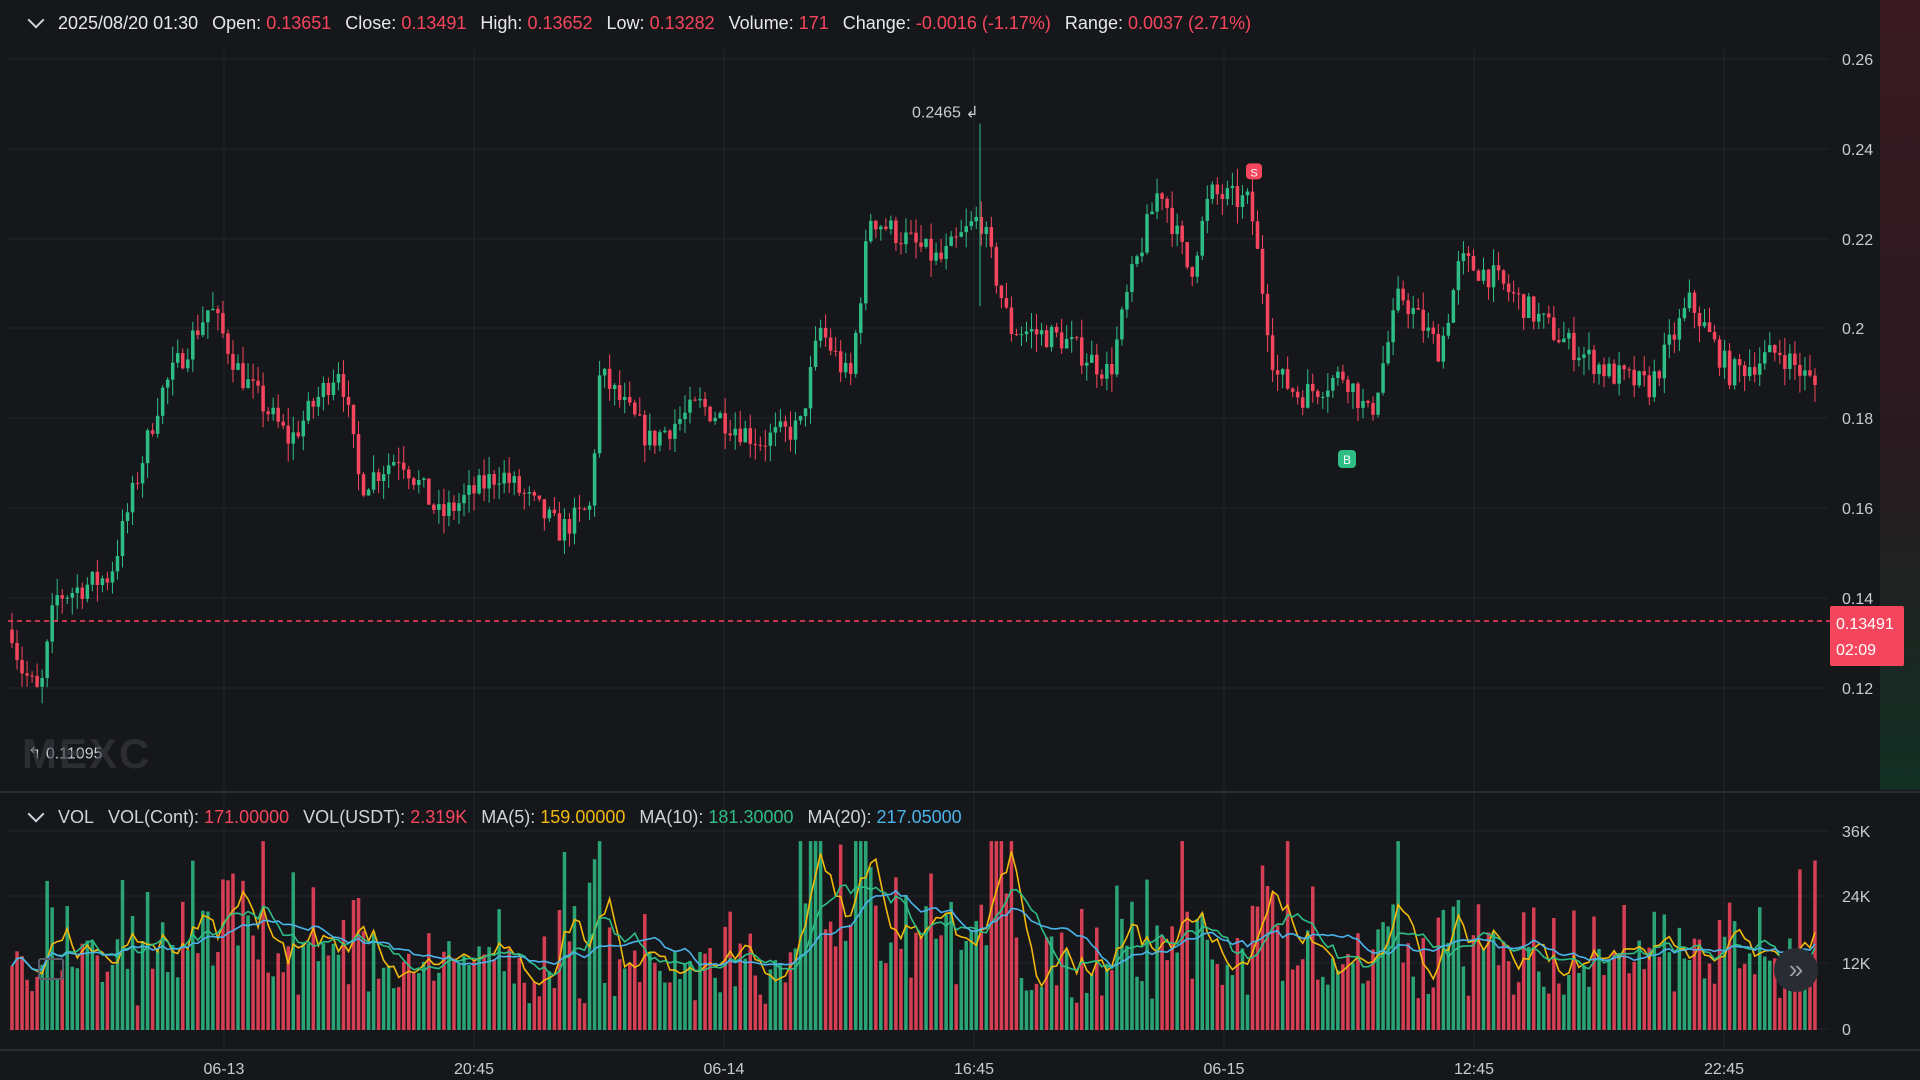 The width and height of the screenshot is (1920, 1080). I want to click on x-tick-label: 06-14, so click(724, 1069).